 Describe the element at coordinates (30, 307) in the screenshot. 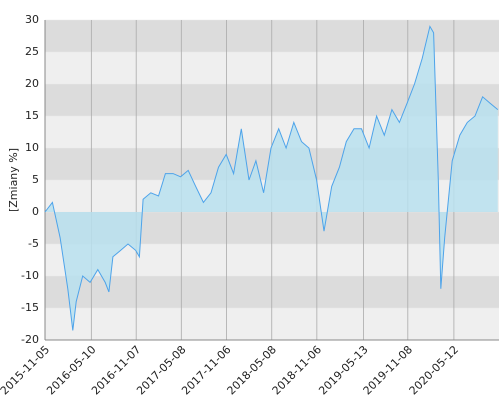

I see `y-tick-label: -15` at that location.